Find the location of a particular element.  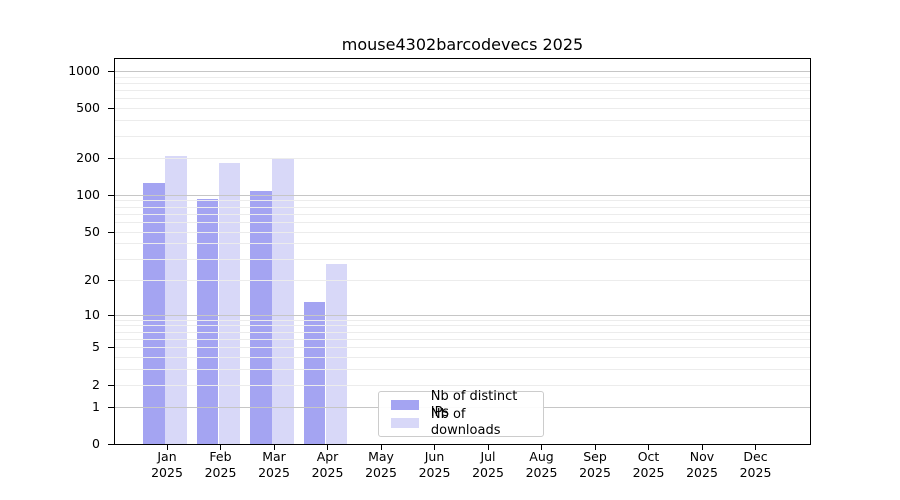

x-tick-label: Feb 2025 is located at coordinates (221, 465).